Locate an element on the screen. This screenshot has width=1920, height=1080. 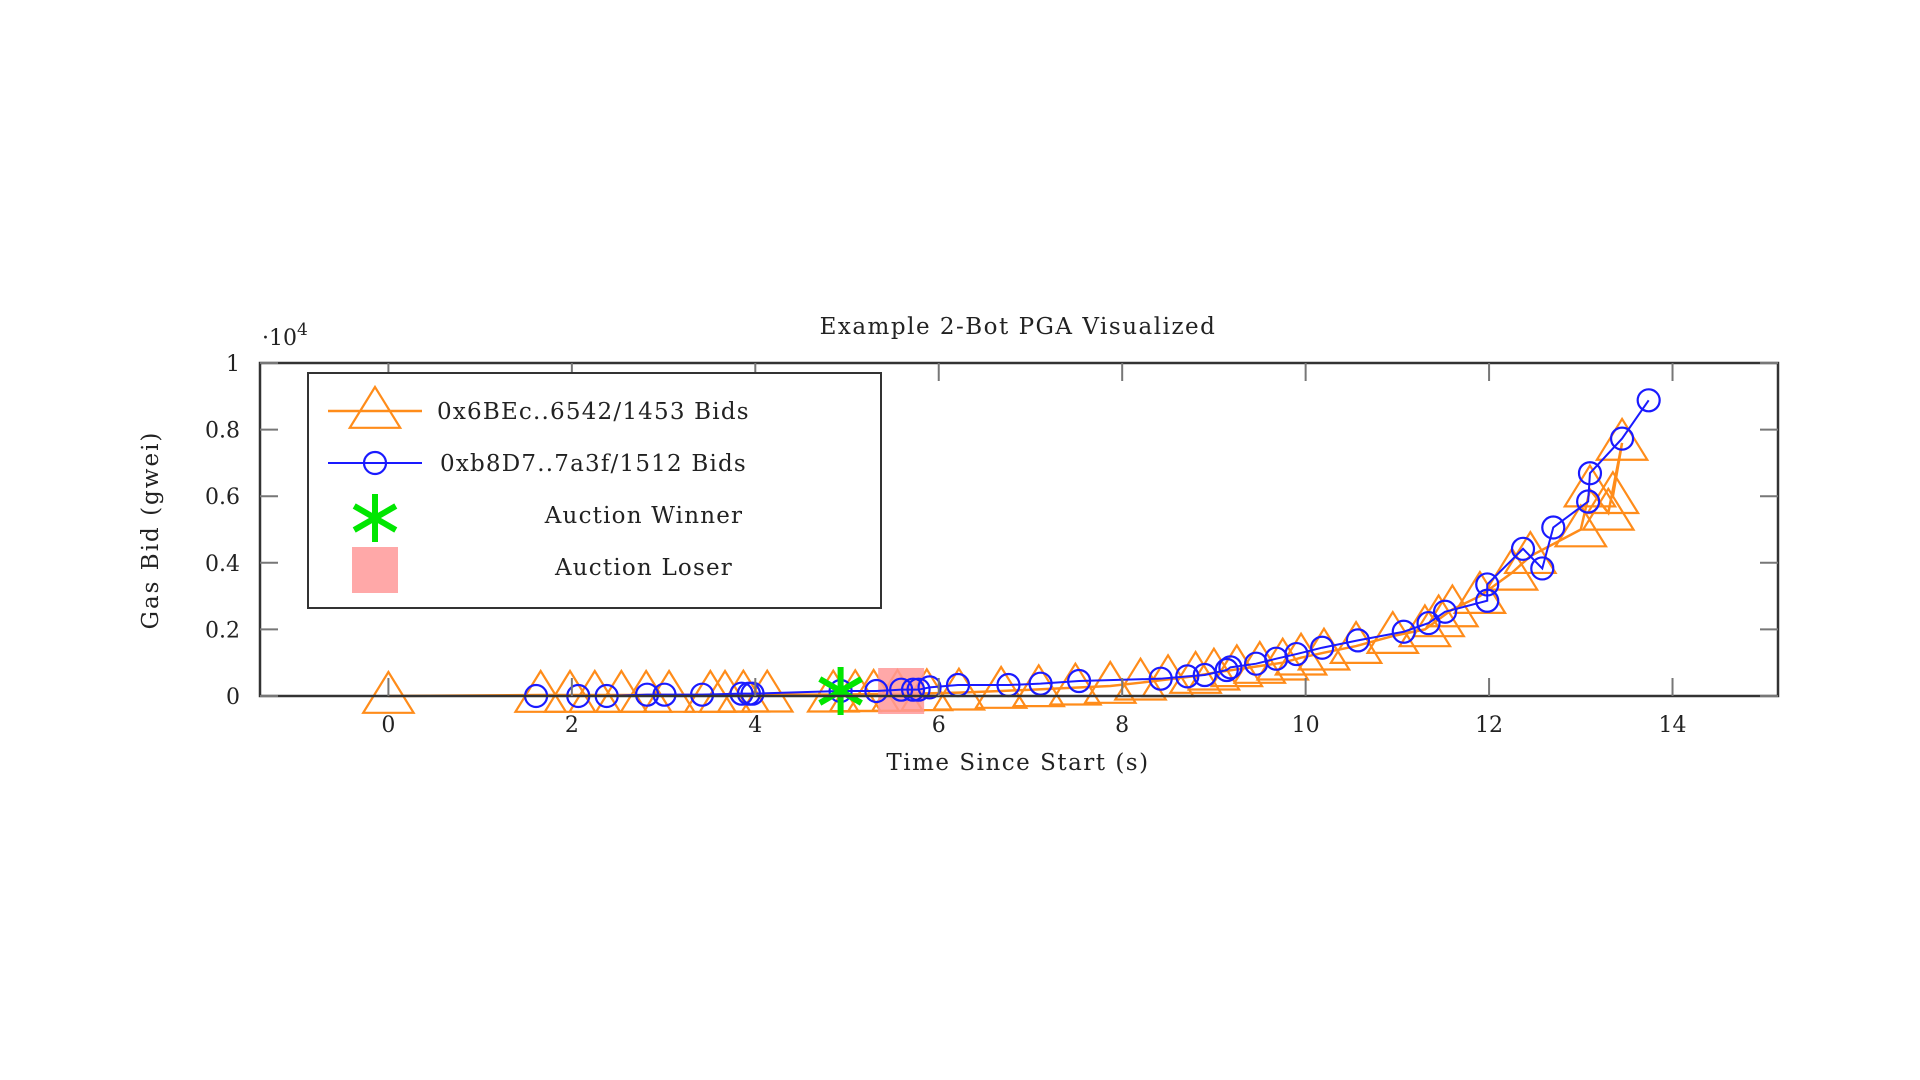
legend-label-series-1: 0x6BEc..6542/1453 Bids is located at coordinates (593, 412).